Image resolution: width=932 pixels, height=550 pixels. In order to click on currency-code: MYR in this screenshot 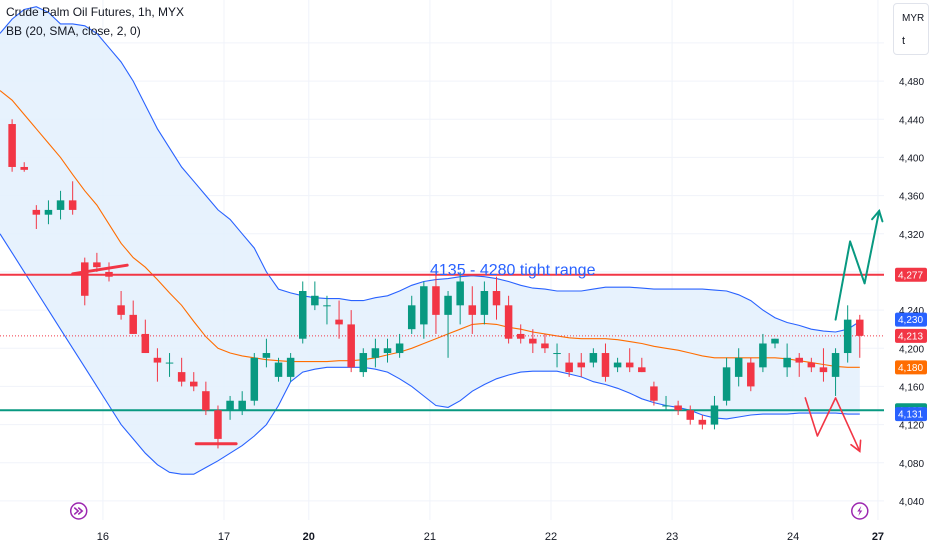, I will do `click(913, 18)`.